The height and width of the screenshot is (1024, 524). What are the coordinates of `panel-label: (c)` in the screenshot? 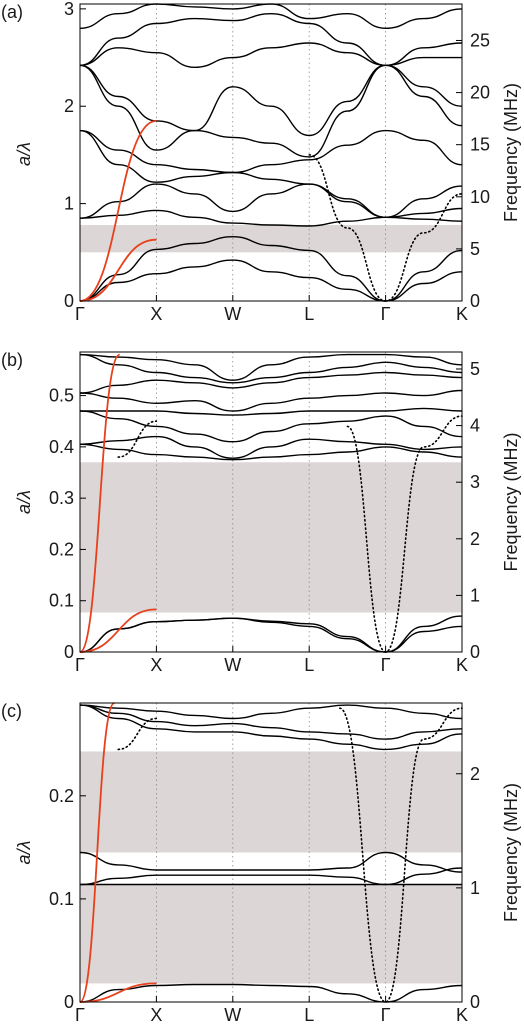 It's located at (11, 711).